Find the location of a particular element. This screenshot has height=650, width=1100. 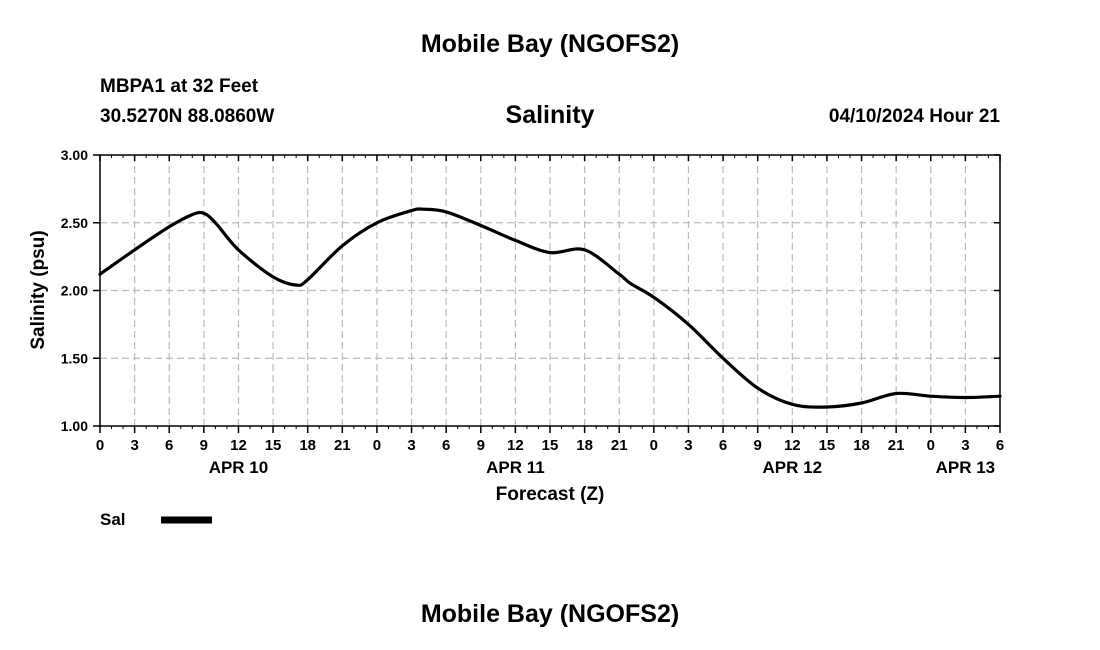

date-label: APR 13 is located at coordinates (966, 467).